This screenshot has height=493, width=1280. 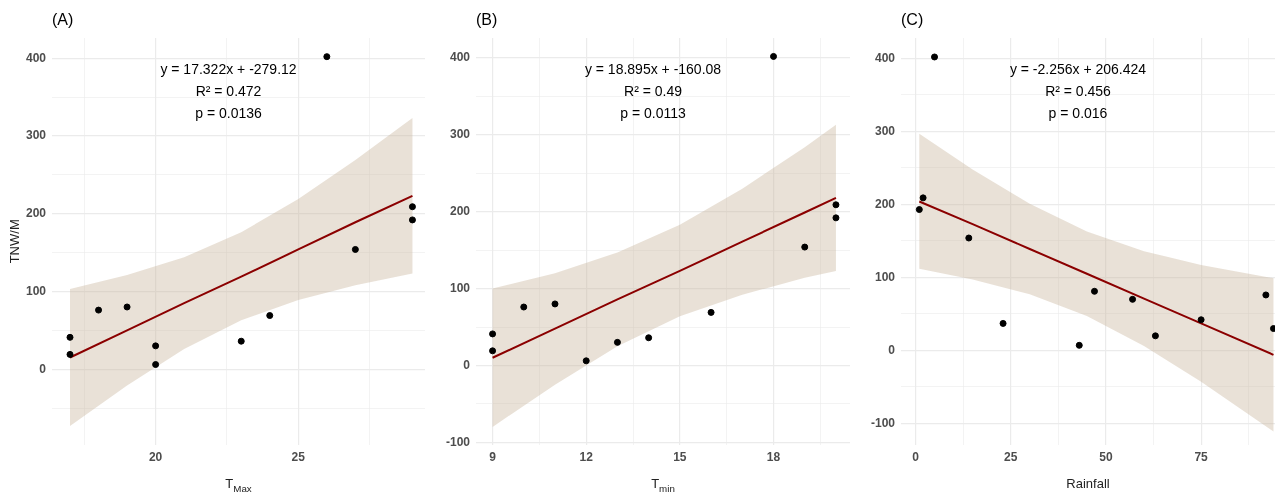 What do you see at coordinates (653, 113) in the screenshot?
I see `annotation: p = 0.0113` at bounding box center [653, 113].